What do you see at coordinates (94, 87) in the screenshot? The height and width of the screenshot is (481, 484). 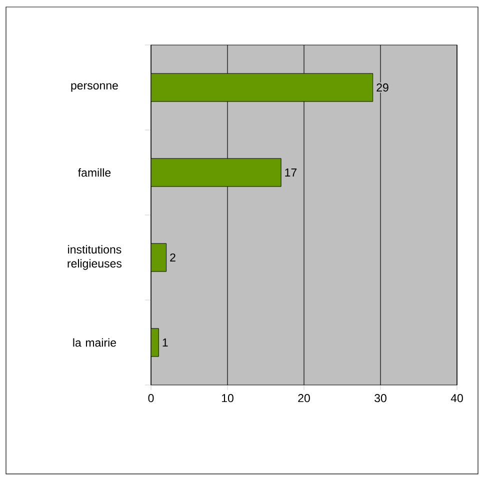 I see `y-tick-label: personne` at bounding box center [94, 87].